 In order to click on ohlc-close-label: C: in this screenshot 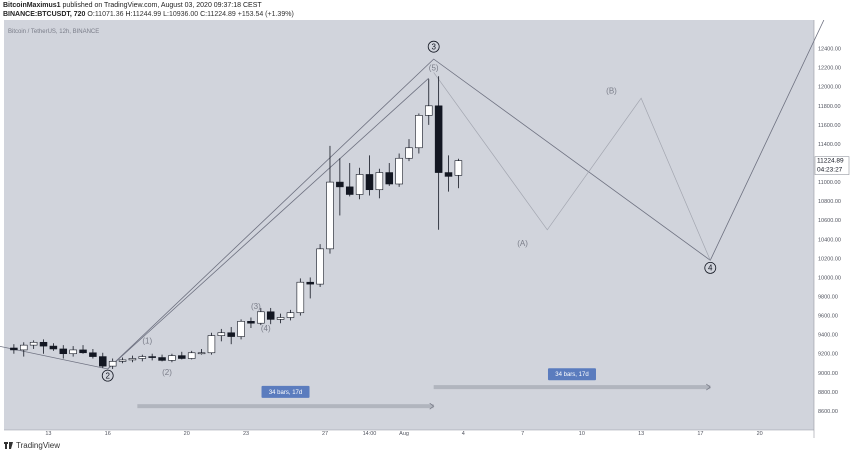, I will do `click(204, 14)`.